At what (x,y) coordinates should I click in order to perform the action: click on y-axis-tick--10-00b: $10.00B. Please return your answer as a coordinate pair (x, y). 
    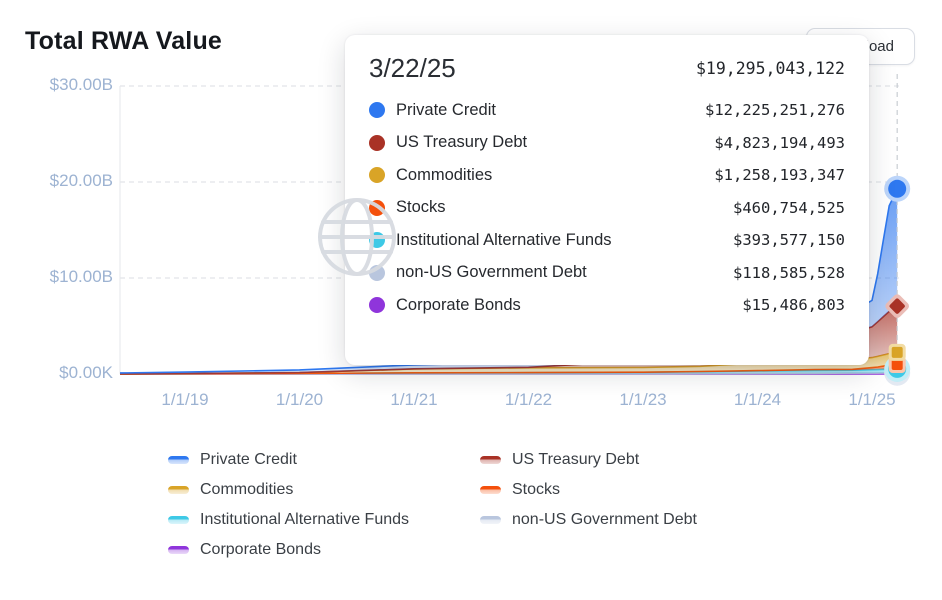
    Looking at the image, I should click on (81, 276).